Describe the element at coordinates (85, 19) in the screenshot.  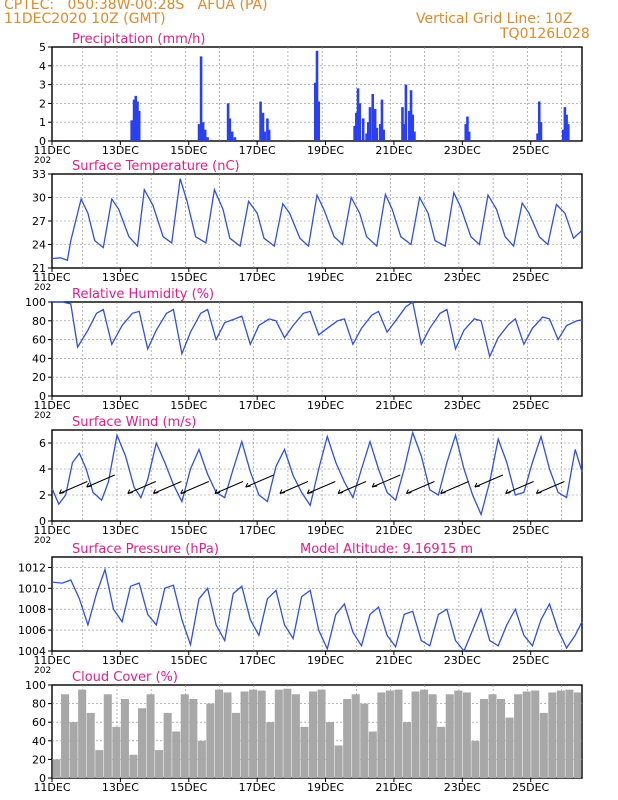
I see `header-line2: 11DEC2020 10Z (GMT)` at that location.